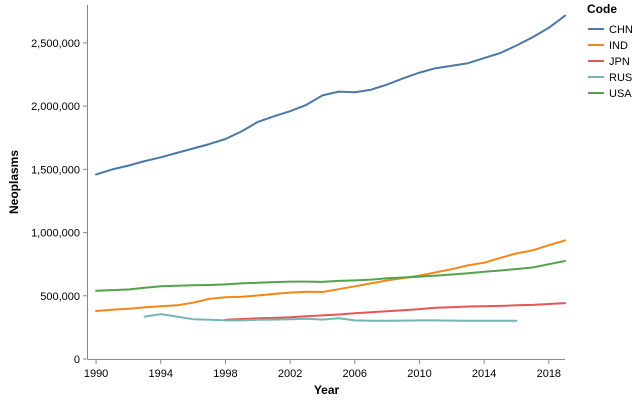 Image resolution: width=640 pixels, height=400 pixels. I want to click on x-tick-label: 1994, so click(161, 374).